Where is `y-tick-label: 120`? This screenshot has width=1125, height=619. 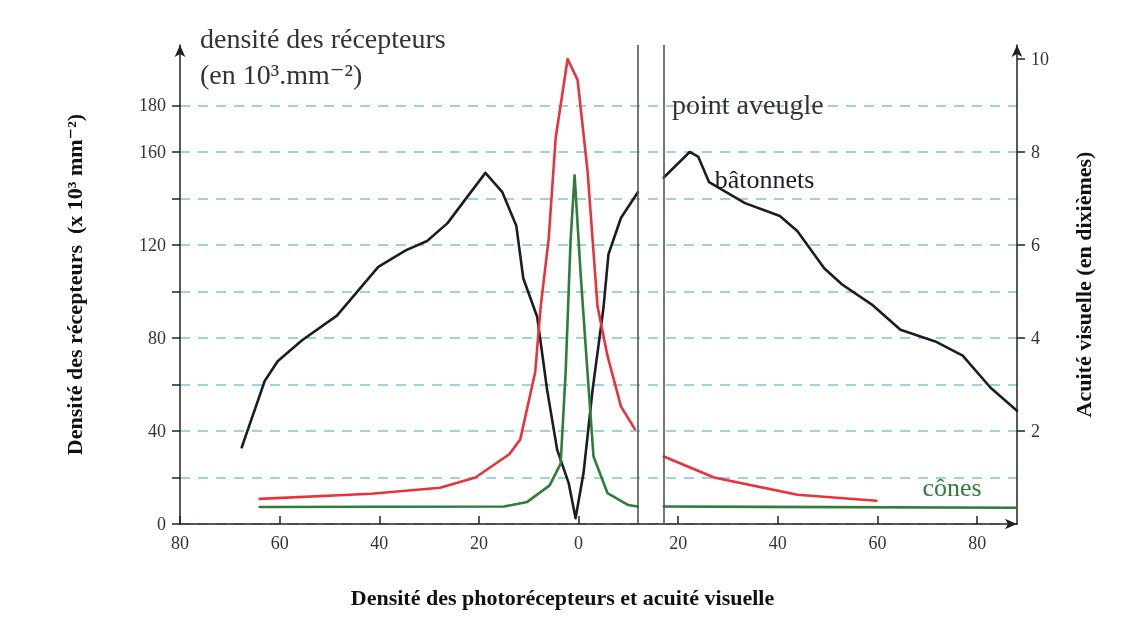 y-tick-label: 120 is located at coordinates (152, 244).